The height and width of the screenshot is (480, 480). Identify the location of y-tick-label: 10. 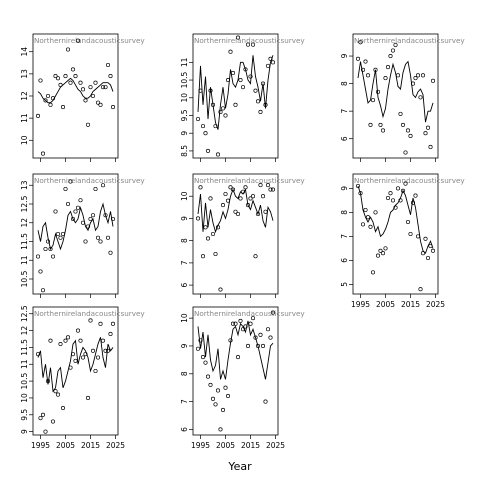
(184, 318).